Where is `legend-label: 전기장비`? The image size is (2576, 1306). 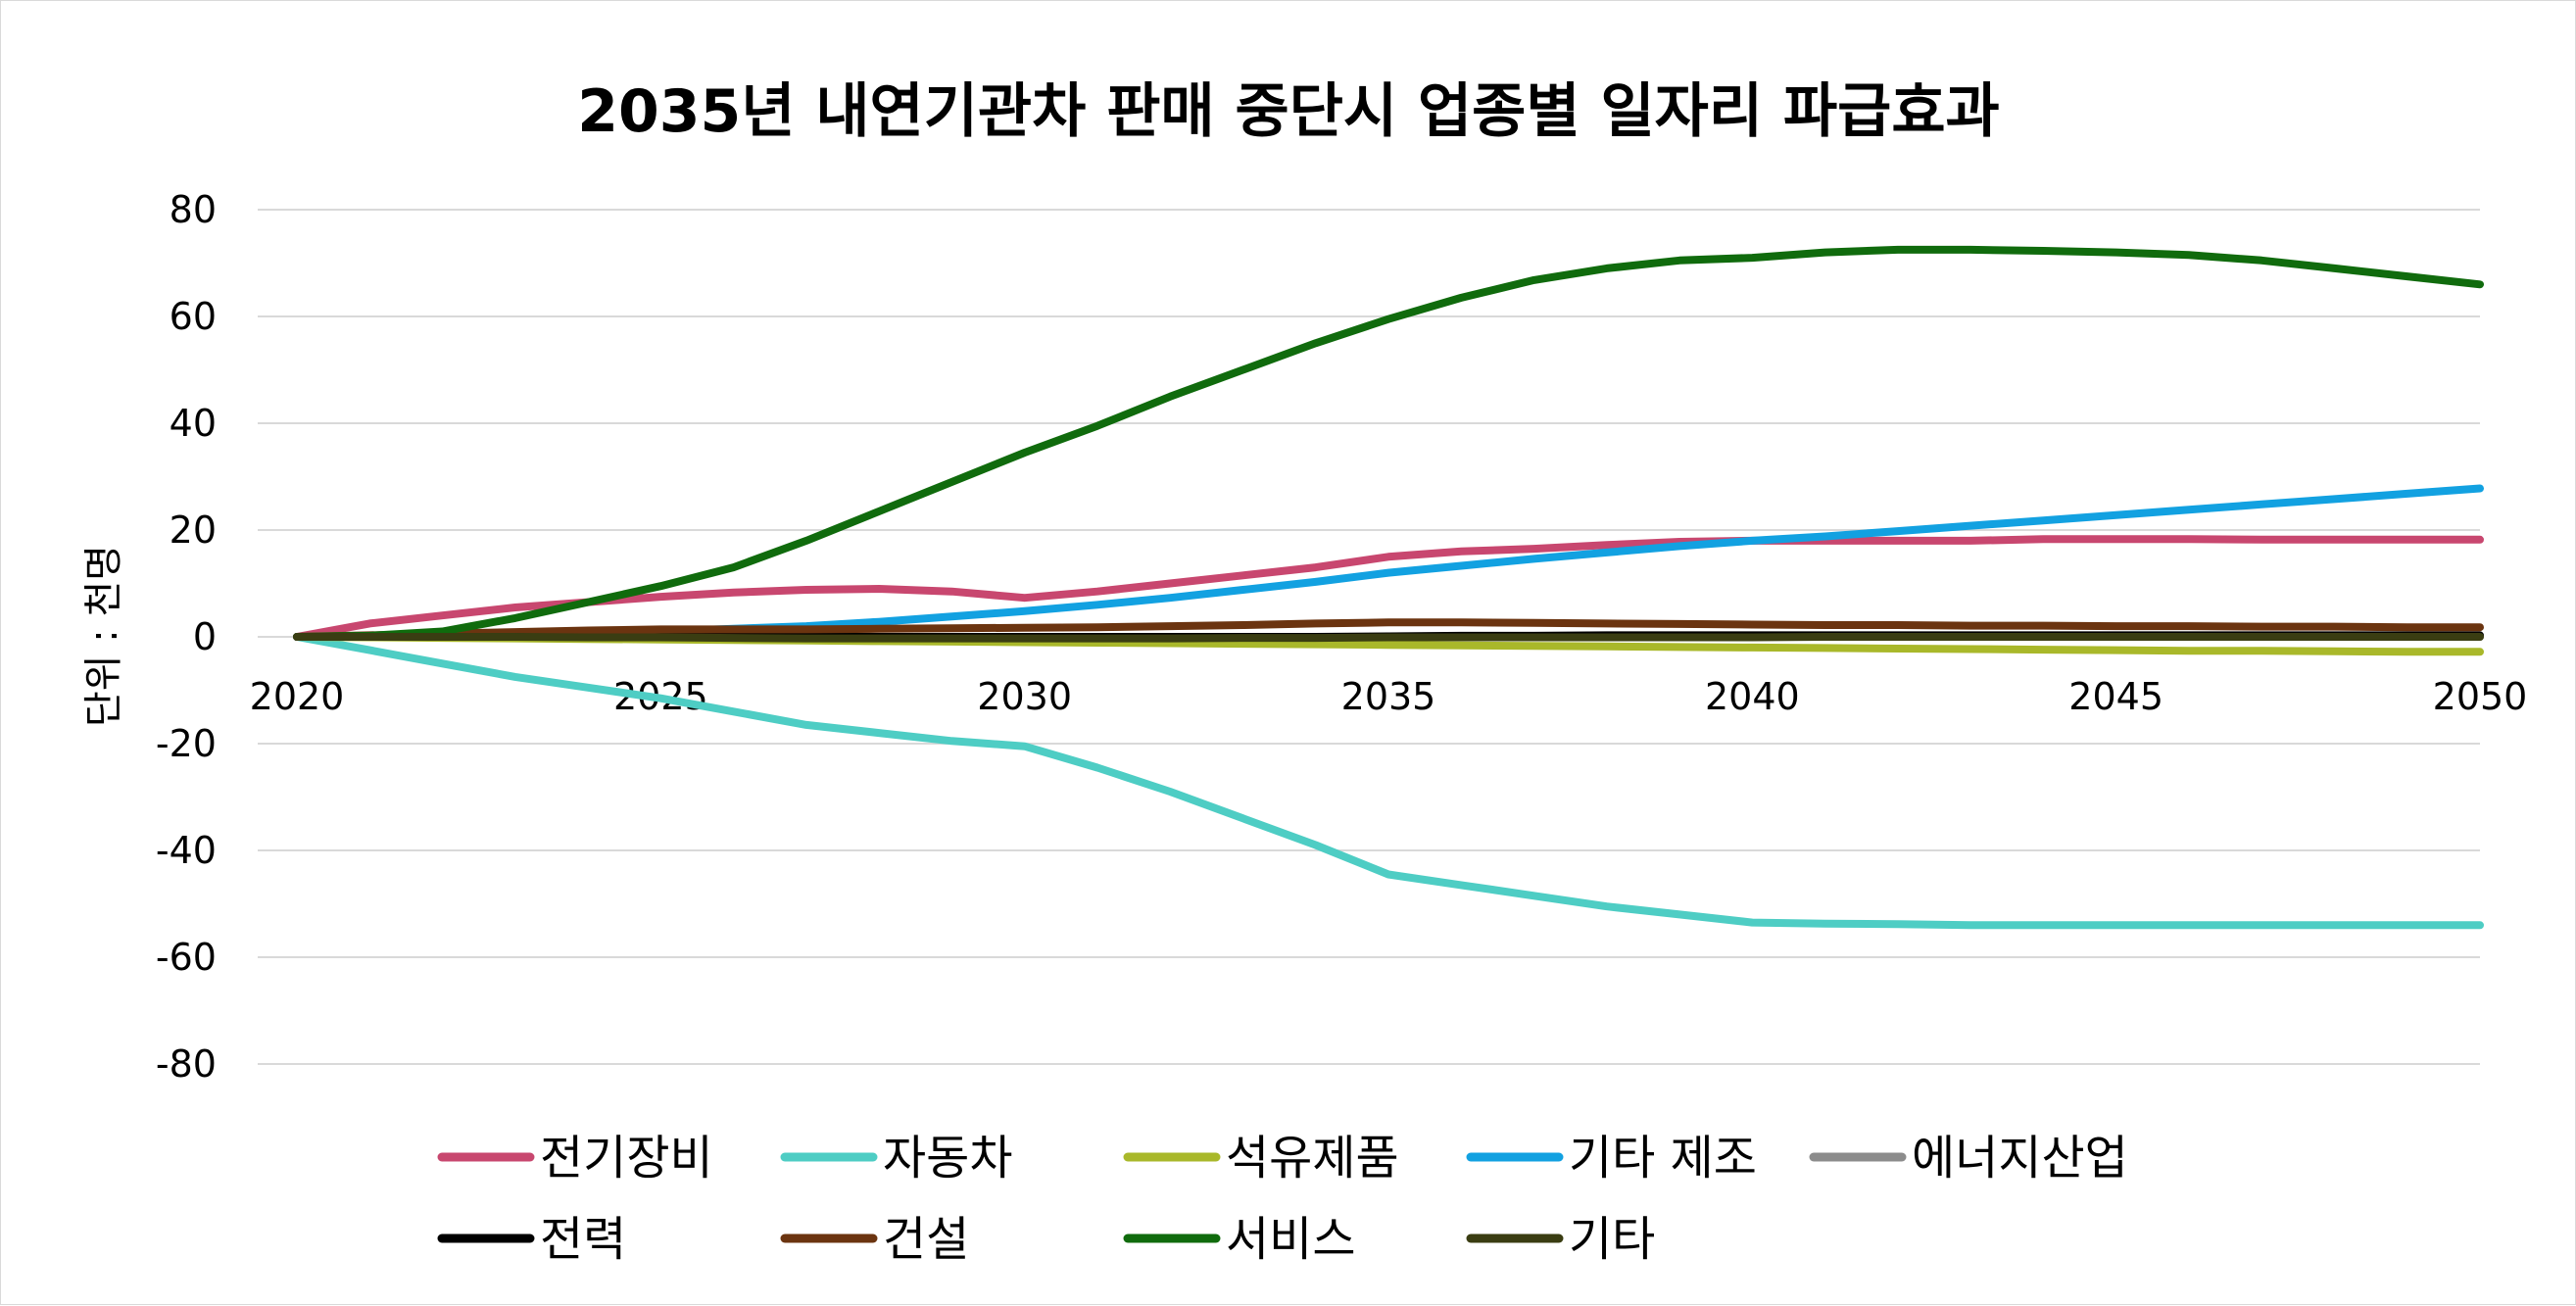
legend-label: 전기장비 is located at coordinates (626, 1158).